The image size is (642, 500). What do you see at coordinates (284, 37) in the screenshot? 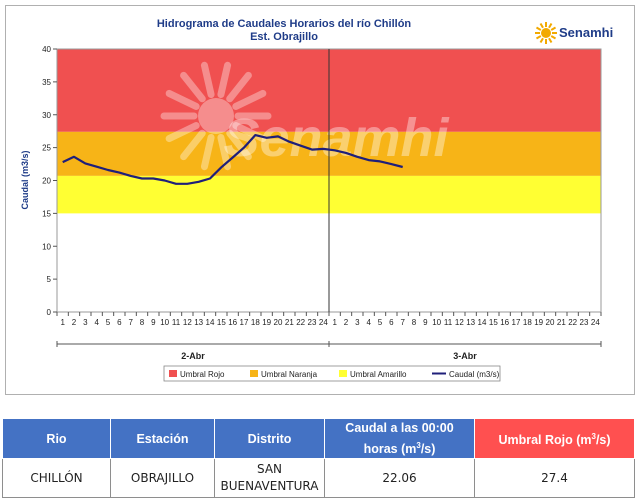
I see `chart-subtitle: Est. Obrajillo` at bounding box center [284, 37].